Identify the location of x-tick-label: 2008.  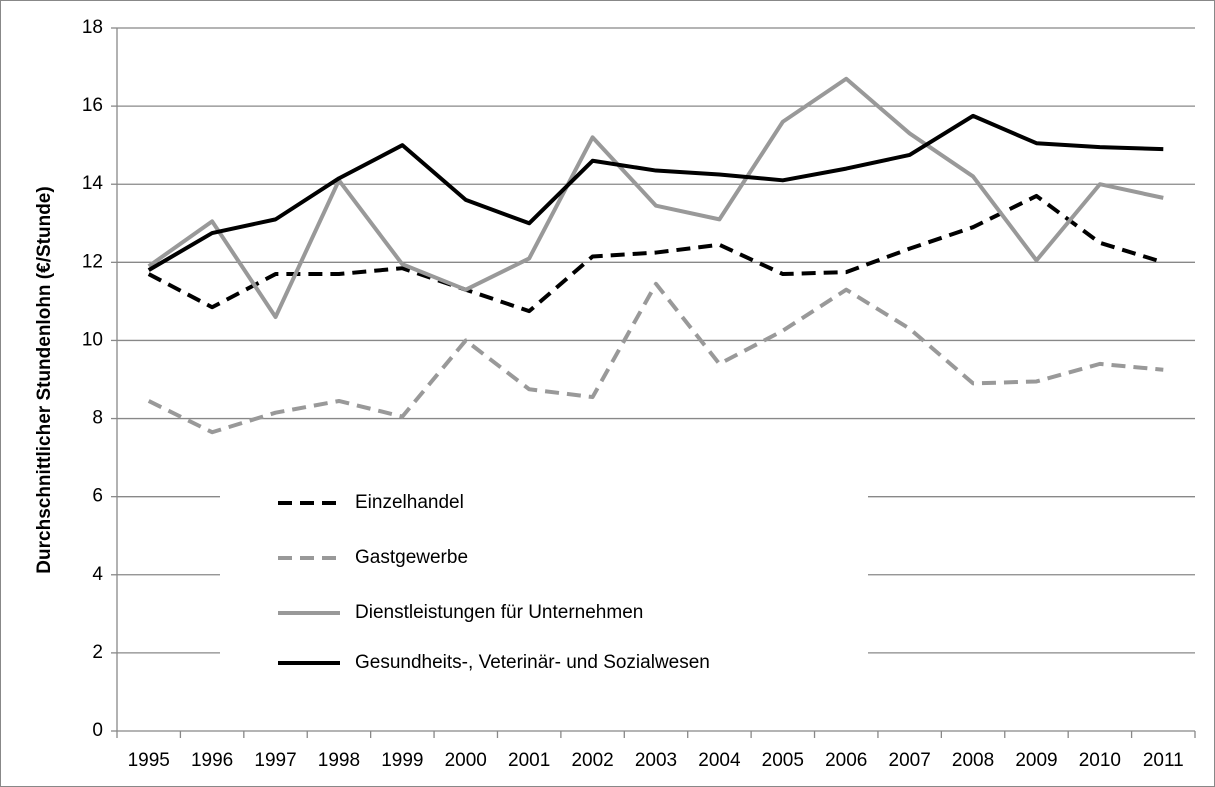
(973, 760).